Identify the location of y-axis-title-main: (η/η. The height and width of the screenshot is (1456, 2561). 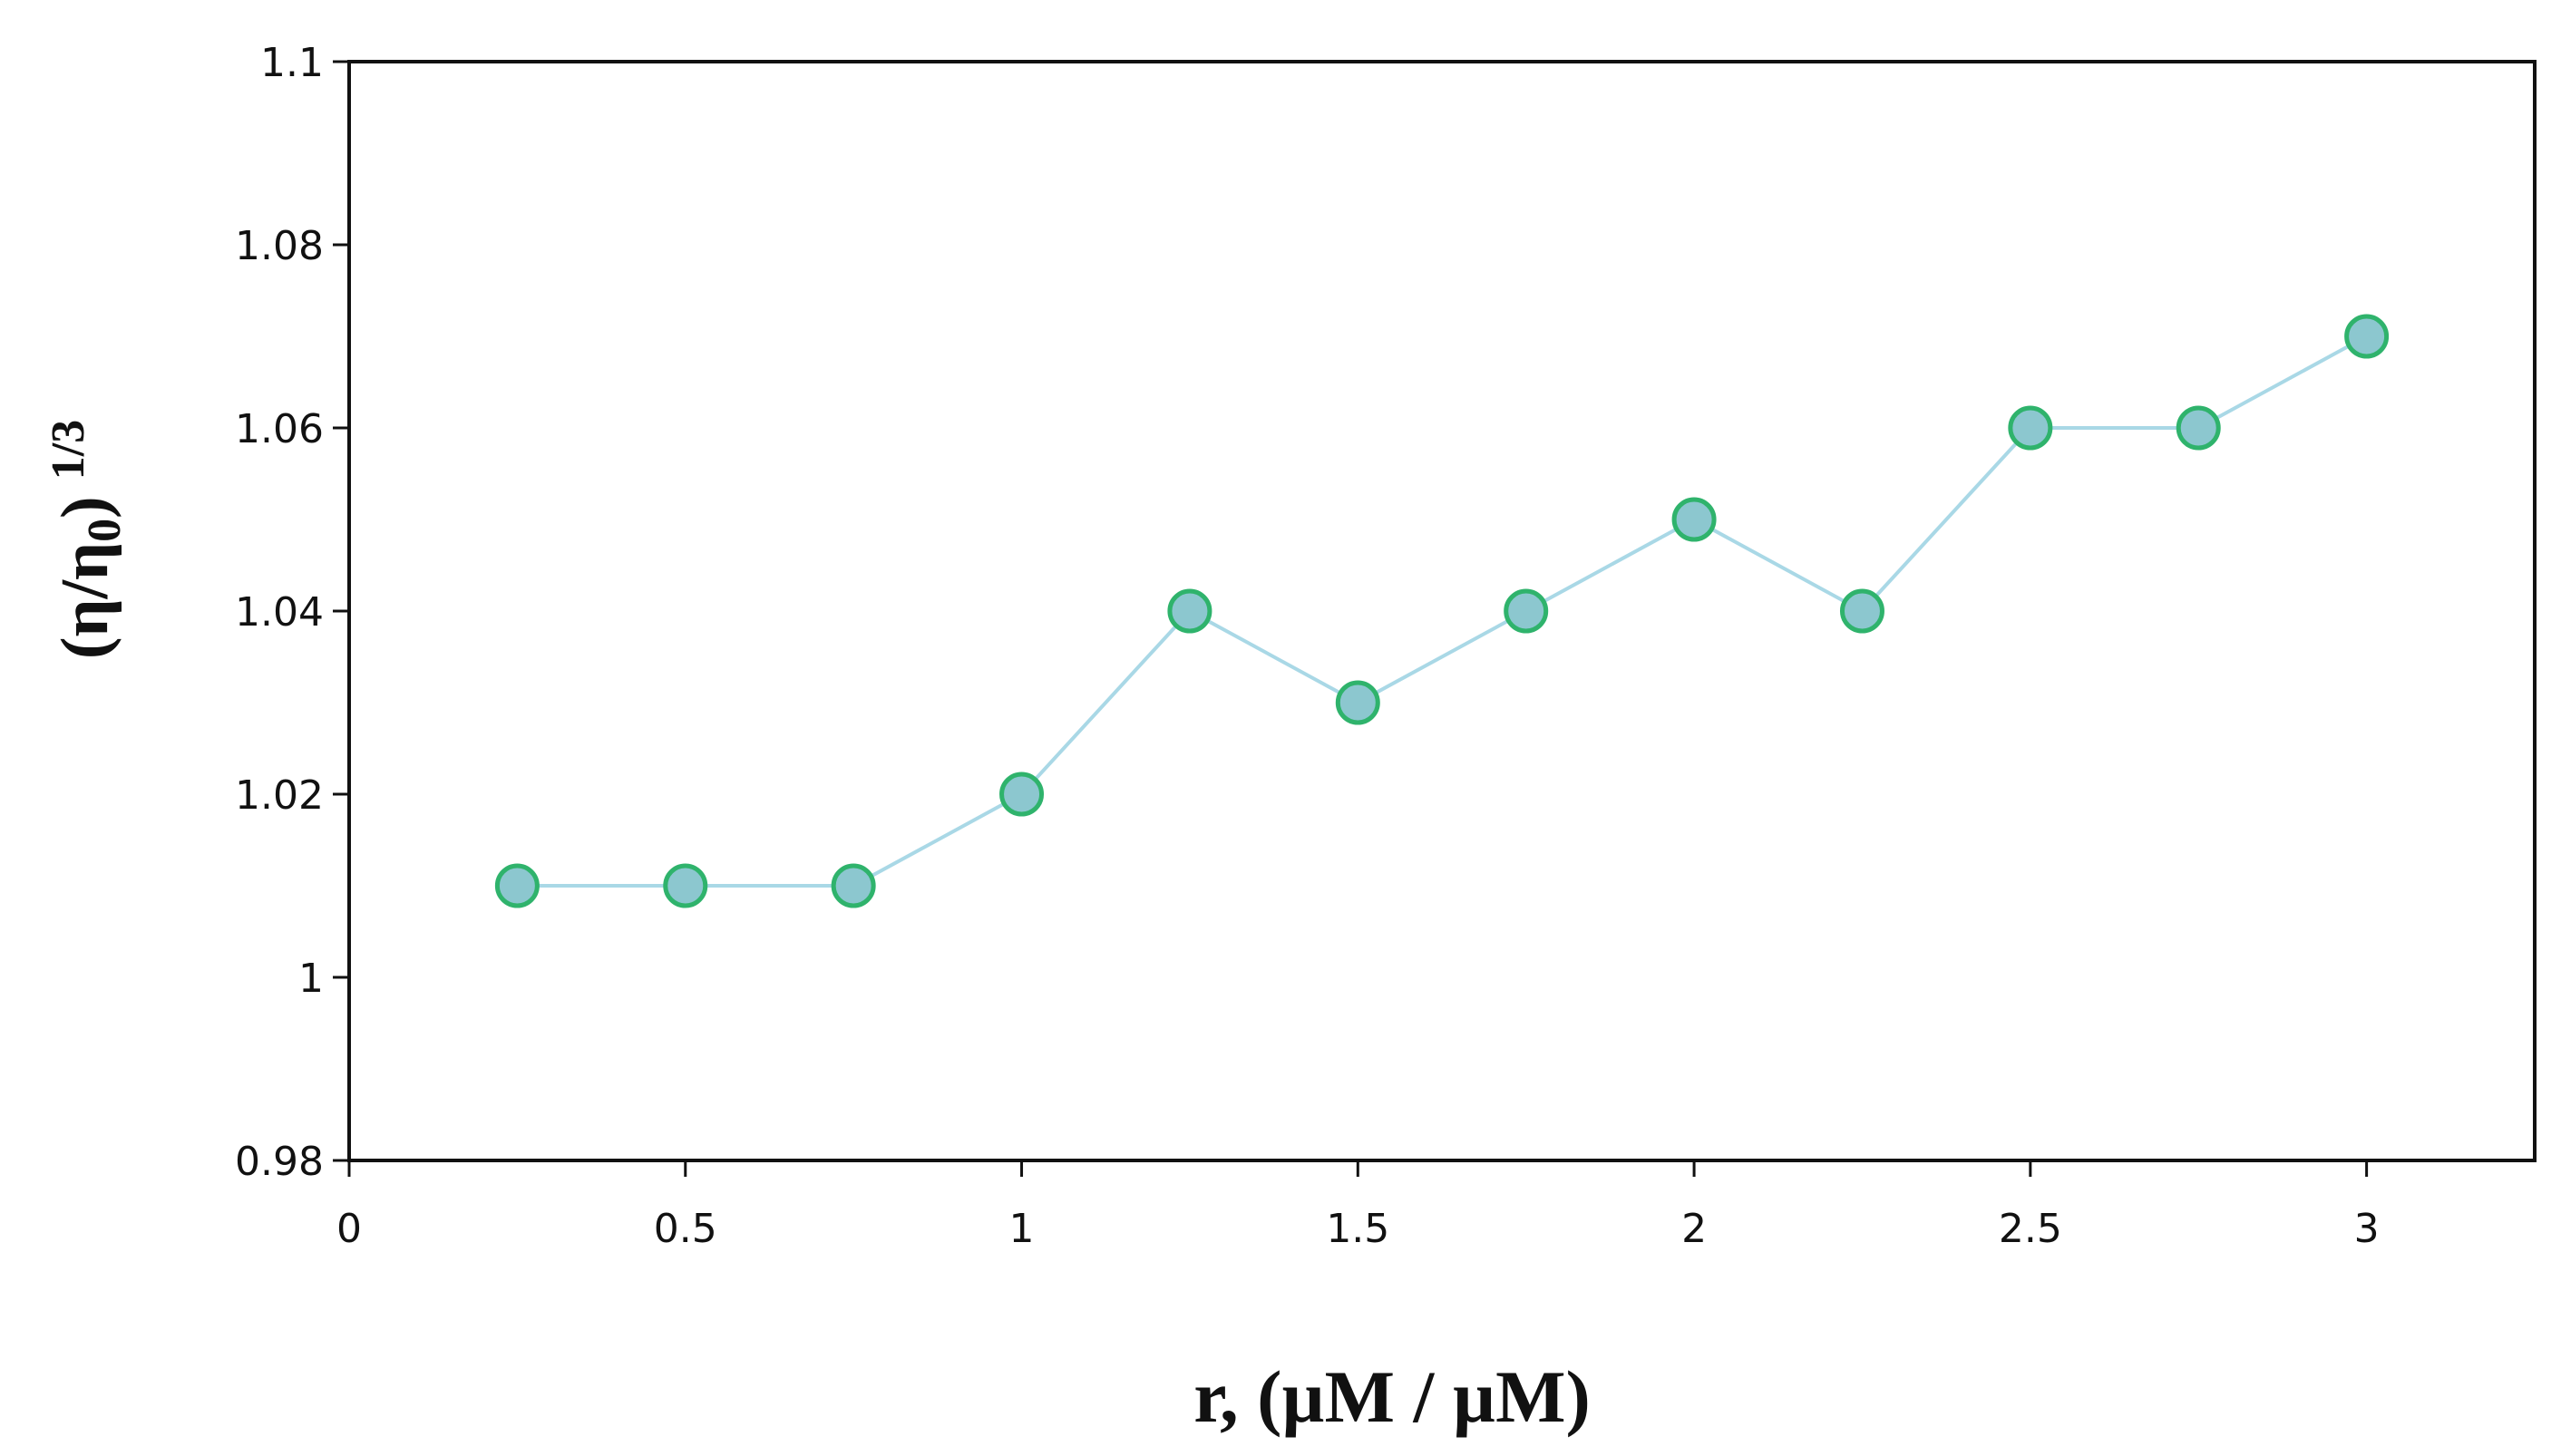
(85, 600).